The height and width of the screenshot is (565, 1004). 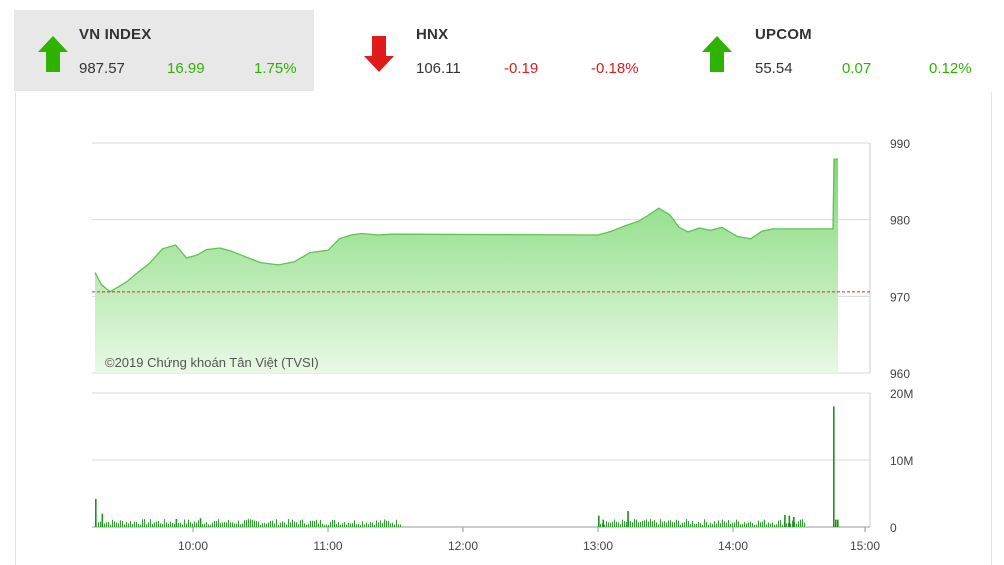 I want to click on time-tick-label: 11:00, so click(x=327, y=546).